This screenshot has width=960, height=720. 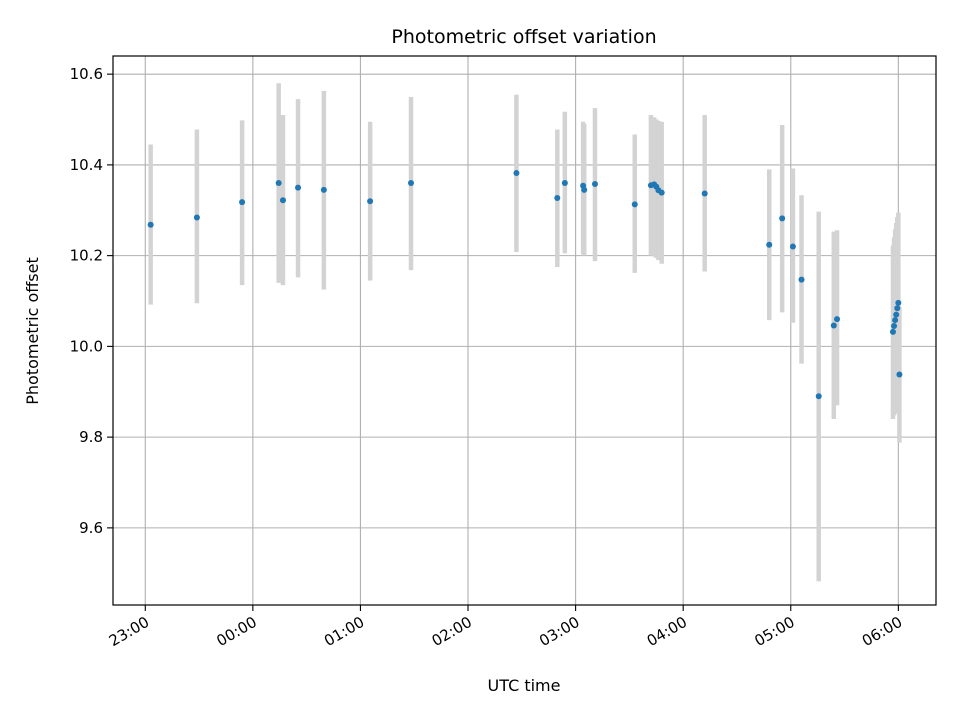 What do you see at coordinates (524, 685) in the screenshot?
I see `x-axis-label: UTC time` at bounding box center [524, 685].